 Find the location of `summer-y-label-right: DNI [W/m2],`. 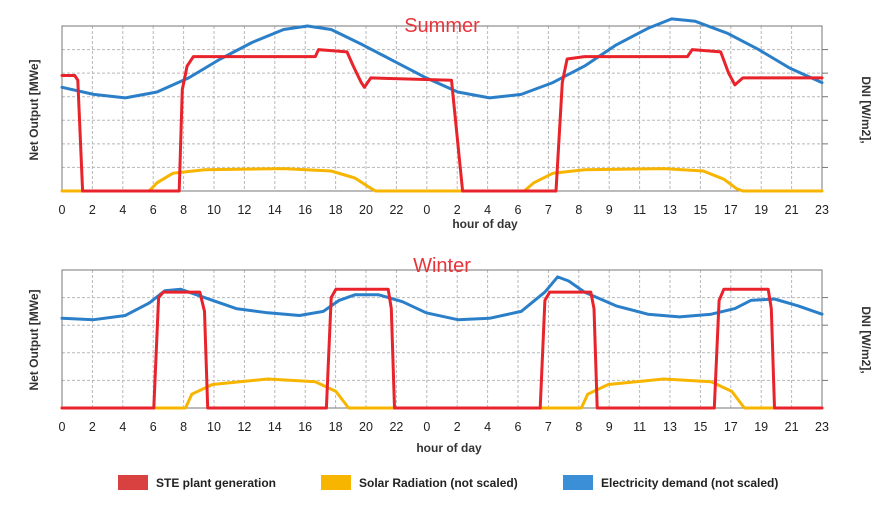

summer-y-label-right: DNI [W/m2], is located at coordinates (866, 109).